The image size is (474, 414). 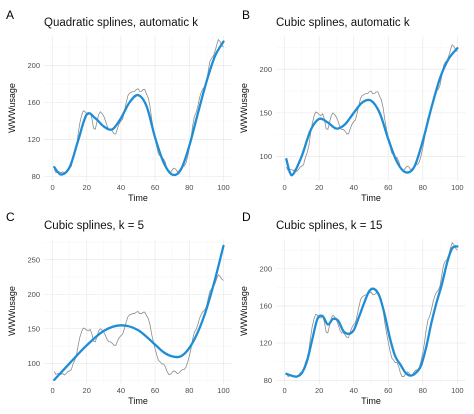 What do you see at coordinates (457, 390) in the screenshot?
I see `panel-d-x-tick-label: 100` at bounding box center [457, 390].